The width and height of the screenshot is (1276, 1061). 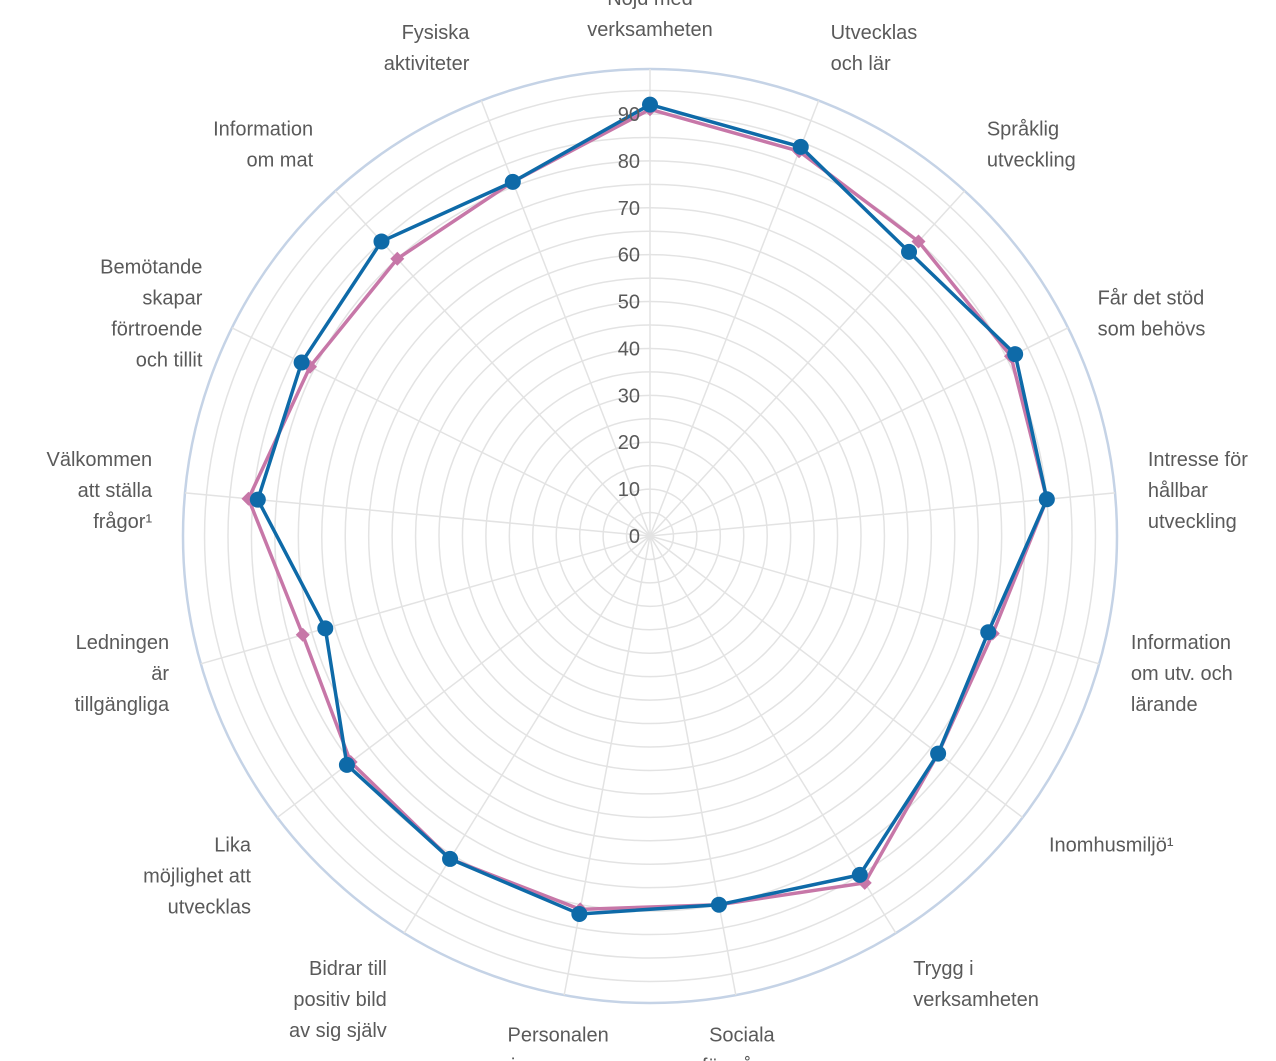 What do you see at coordinates (976, 984) in the screenshot?
I see `category-label: Trygg i verksamheten` at bounding box center [976, 984].